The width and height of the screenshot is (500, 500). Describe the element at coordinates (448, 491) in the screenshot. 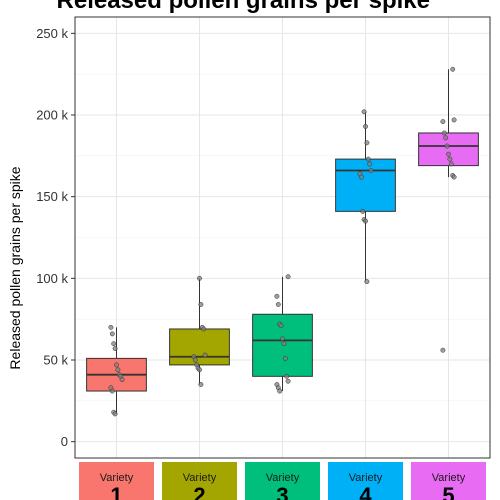

I see `strip-label-number: 5` at that location.